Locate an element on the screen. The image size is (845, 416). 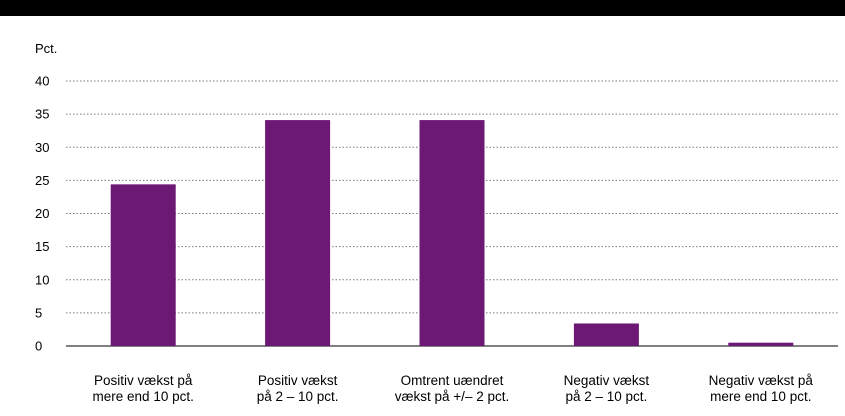
y-tick-label: 15 is located at coordinates (42, 246).